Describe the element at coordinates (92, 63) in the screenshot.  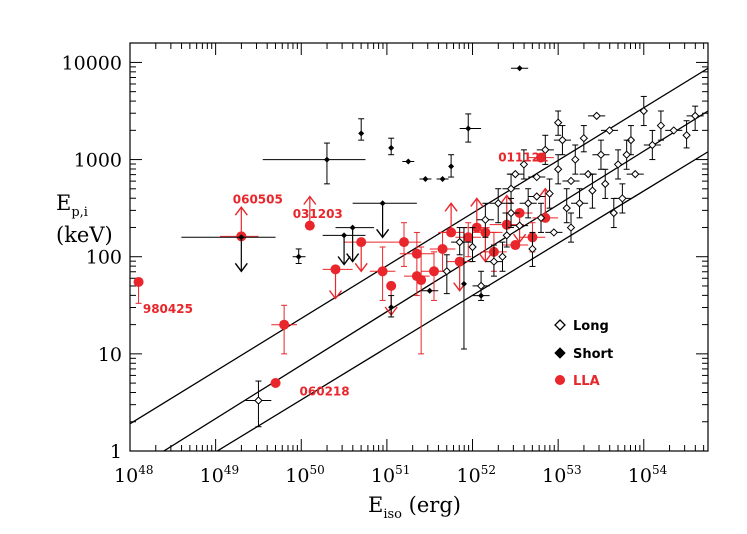
I see `y-tick-label: 10000` at that location.